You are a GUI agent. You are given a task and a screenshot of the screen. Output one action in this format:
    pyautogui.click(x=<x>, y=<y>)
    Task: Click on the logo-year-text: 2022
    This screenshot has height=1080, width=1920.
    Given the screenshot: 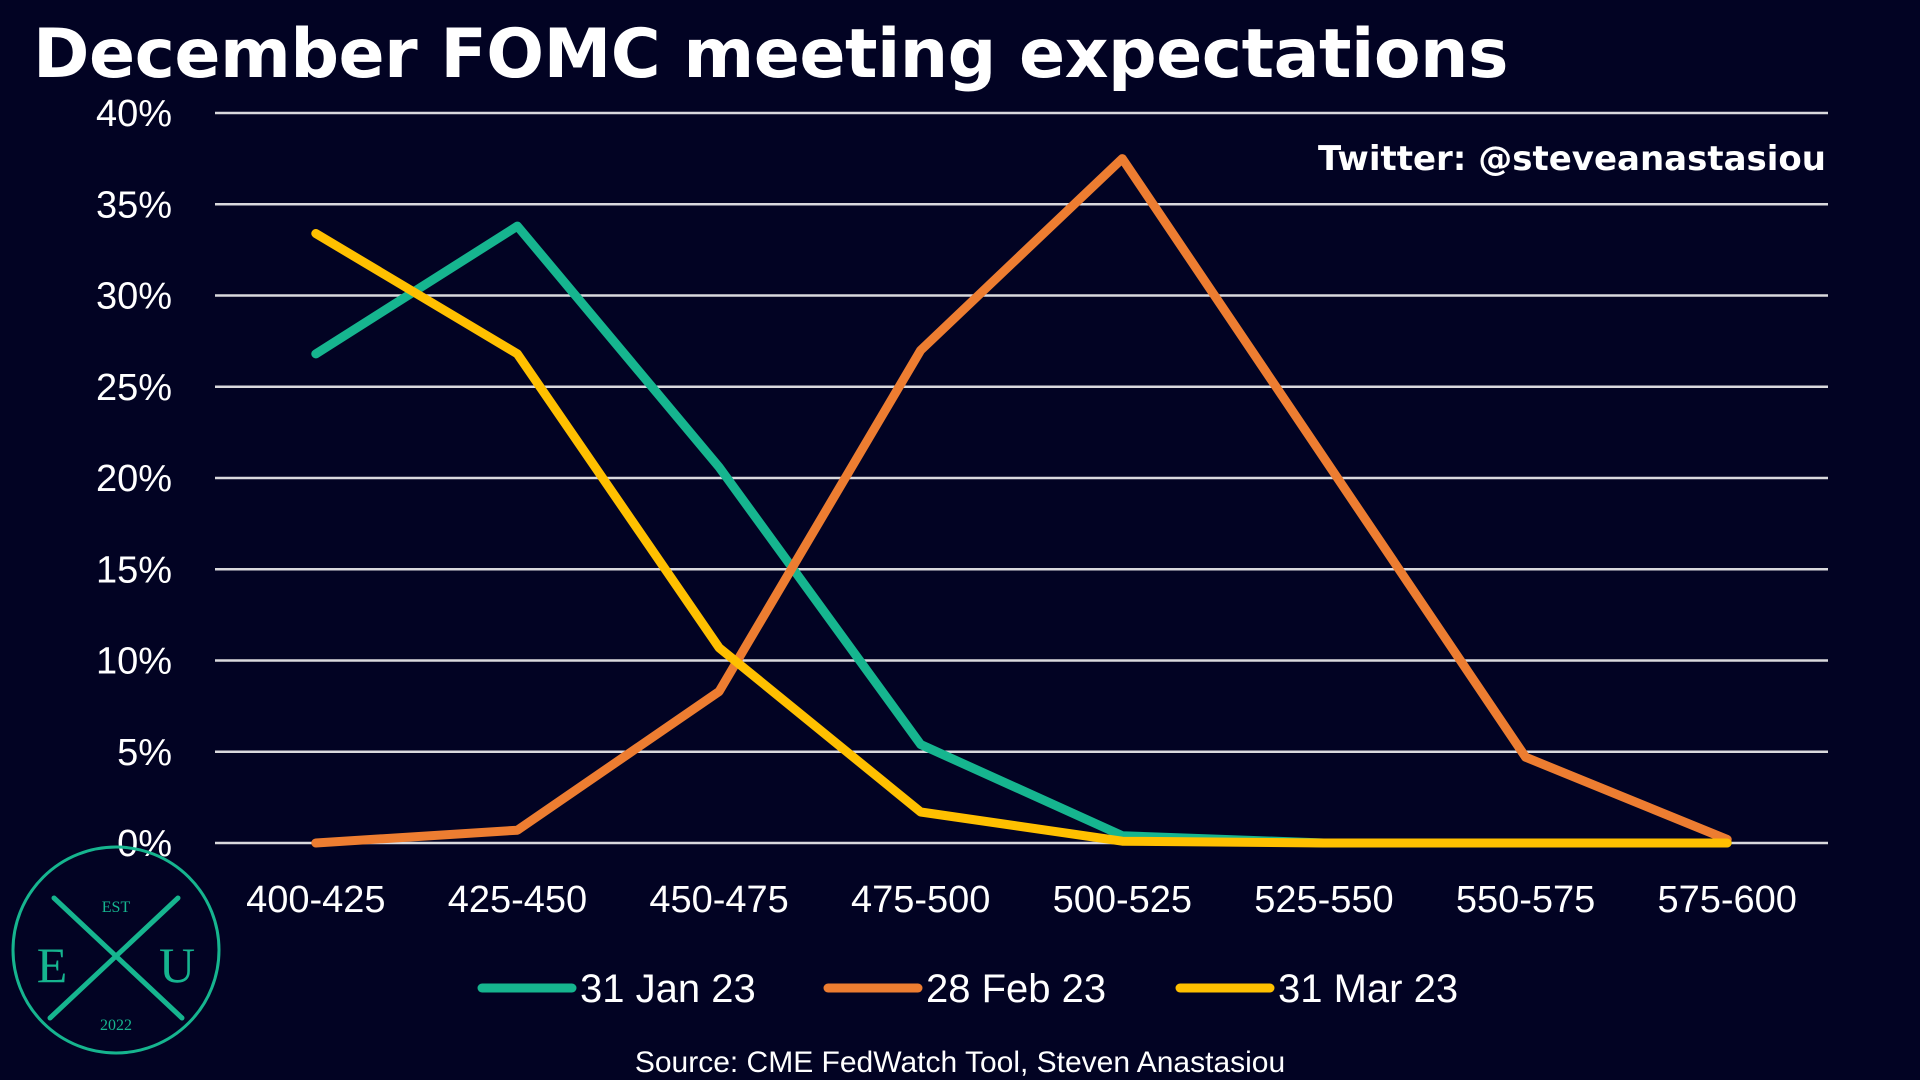 What is the action you would take?
    pyautogui.click(x=116, y=1025)
    